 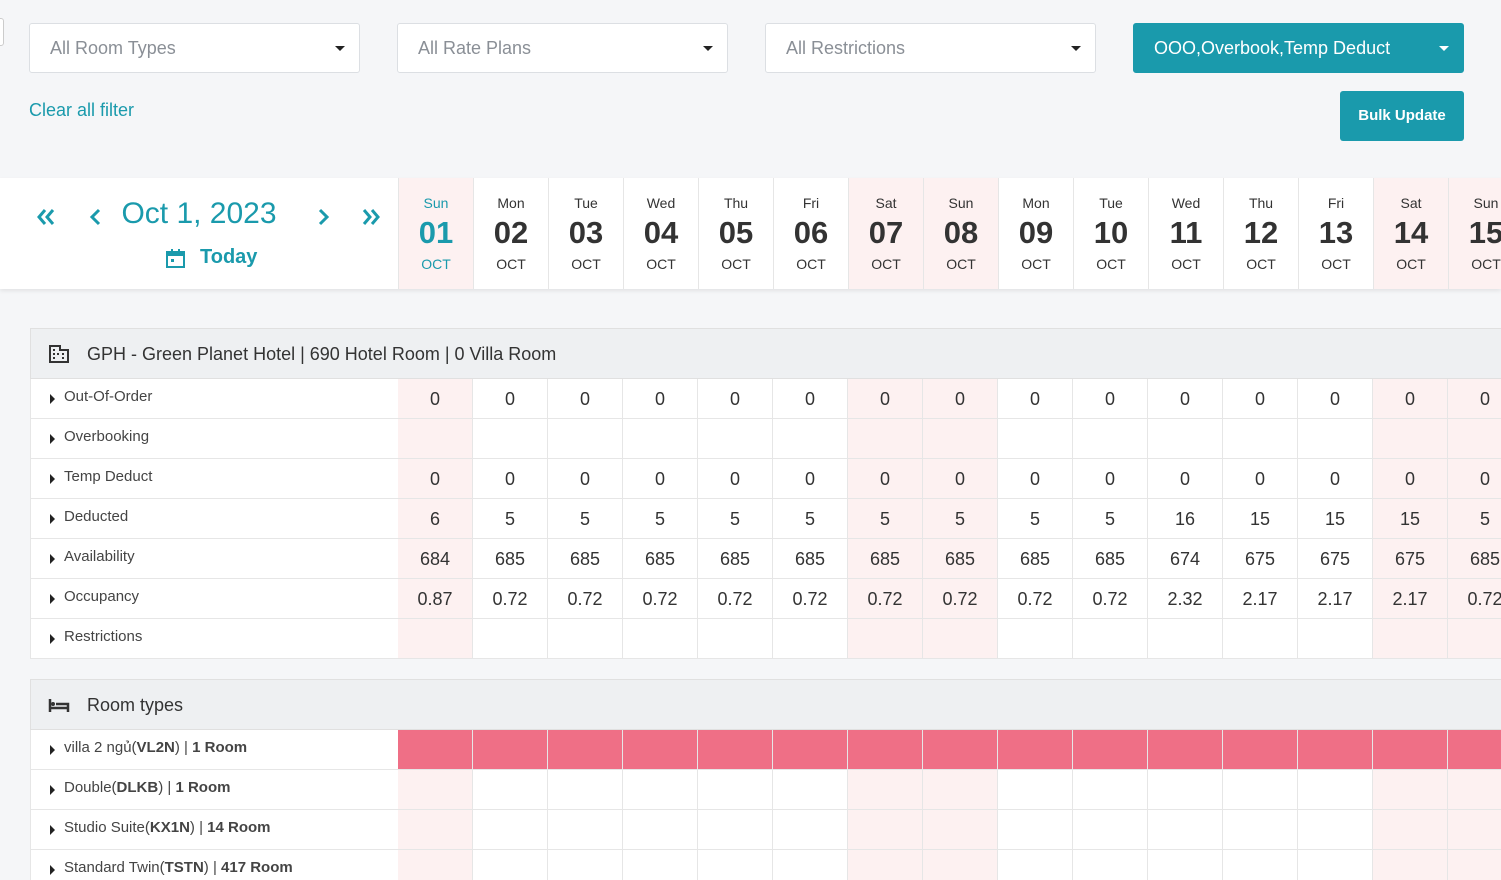 I want to click on row-label: Out-Of-Order, so click(x=214, y=399).